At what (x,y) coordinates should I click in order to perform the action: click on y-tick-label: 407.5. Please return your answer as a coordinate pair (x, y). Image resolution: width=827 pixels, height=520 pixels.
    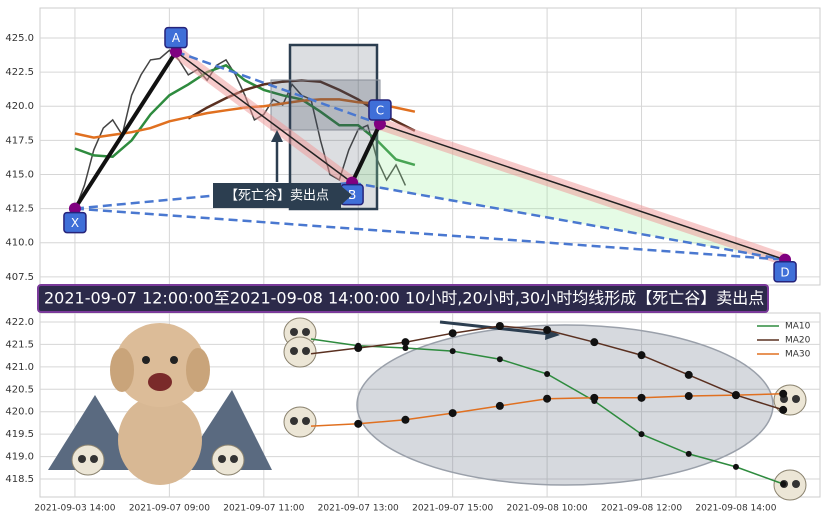
    Looking at the image, I should click on (19, 277).